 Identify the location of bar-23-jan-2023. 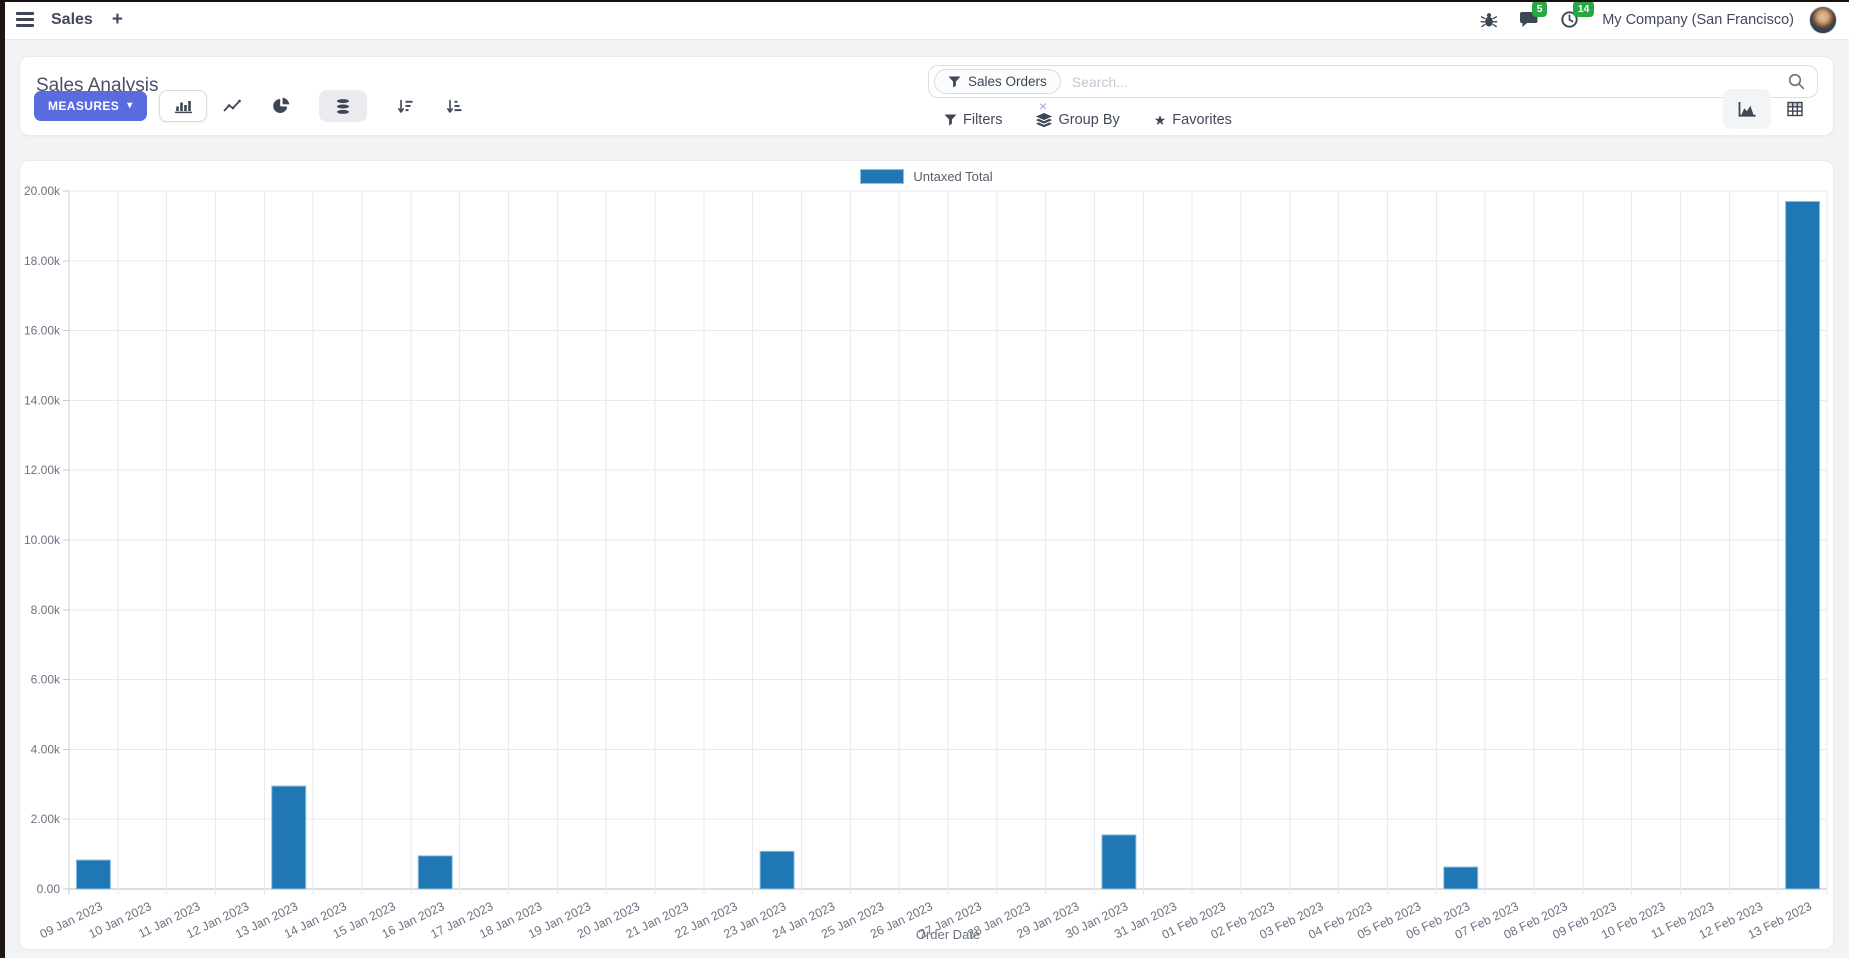
(777, 870).